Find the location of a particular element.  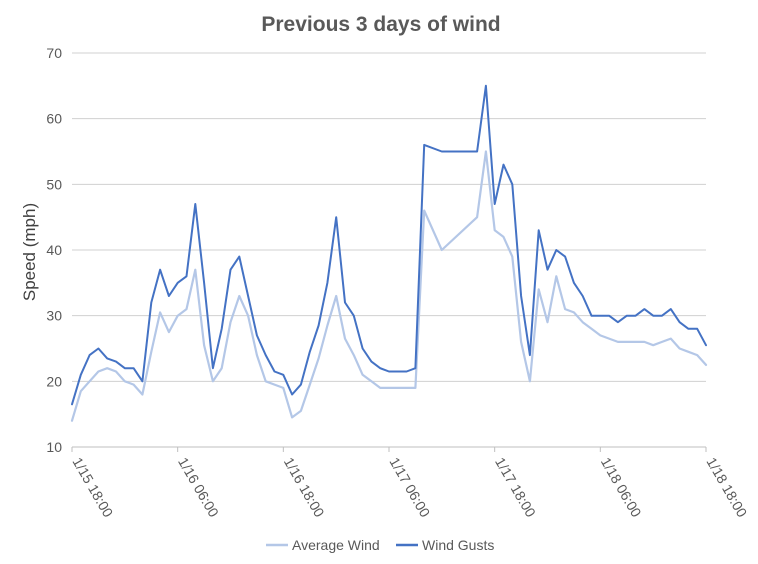

legend: Average Wind Wind Gusts is located at coordinates (380, 545).